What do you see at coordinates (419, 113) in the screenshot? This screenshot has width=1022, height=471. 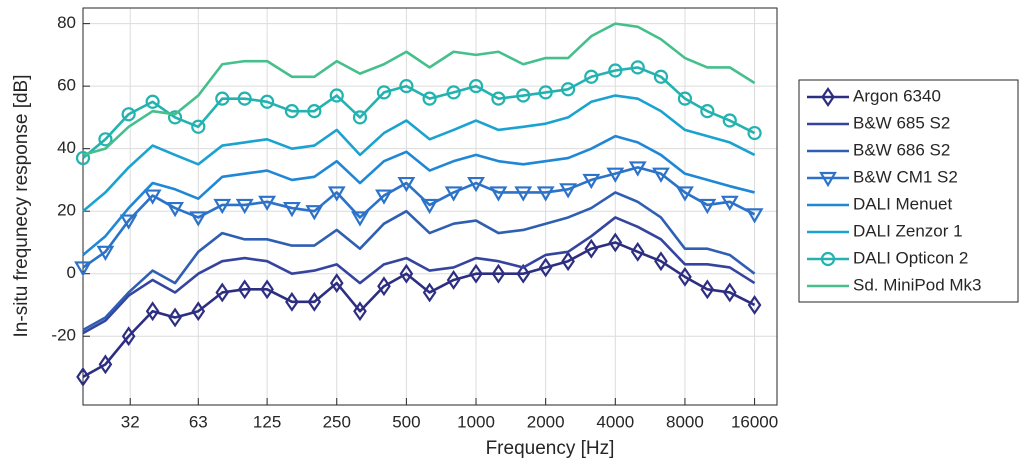 I see `series-line` at bounding box center [419, 113].